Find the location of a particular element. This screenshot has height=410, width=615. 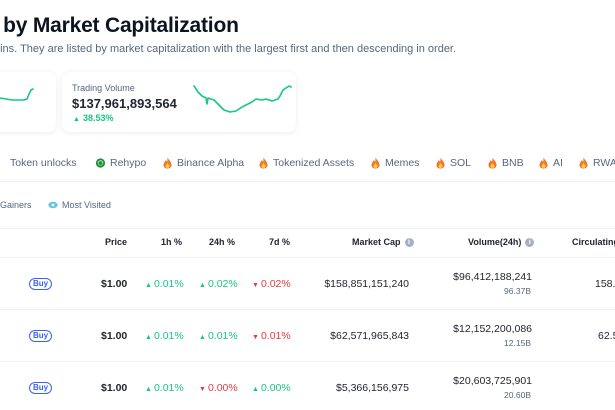

filter-label: Gainers is located at coordinates (16, 205).